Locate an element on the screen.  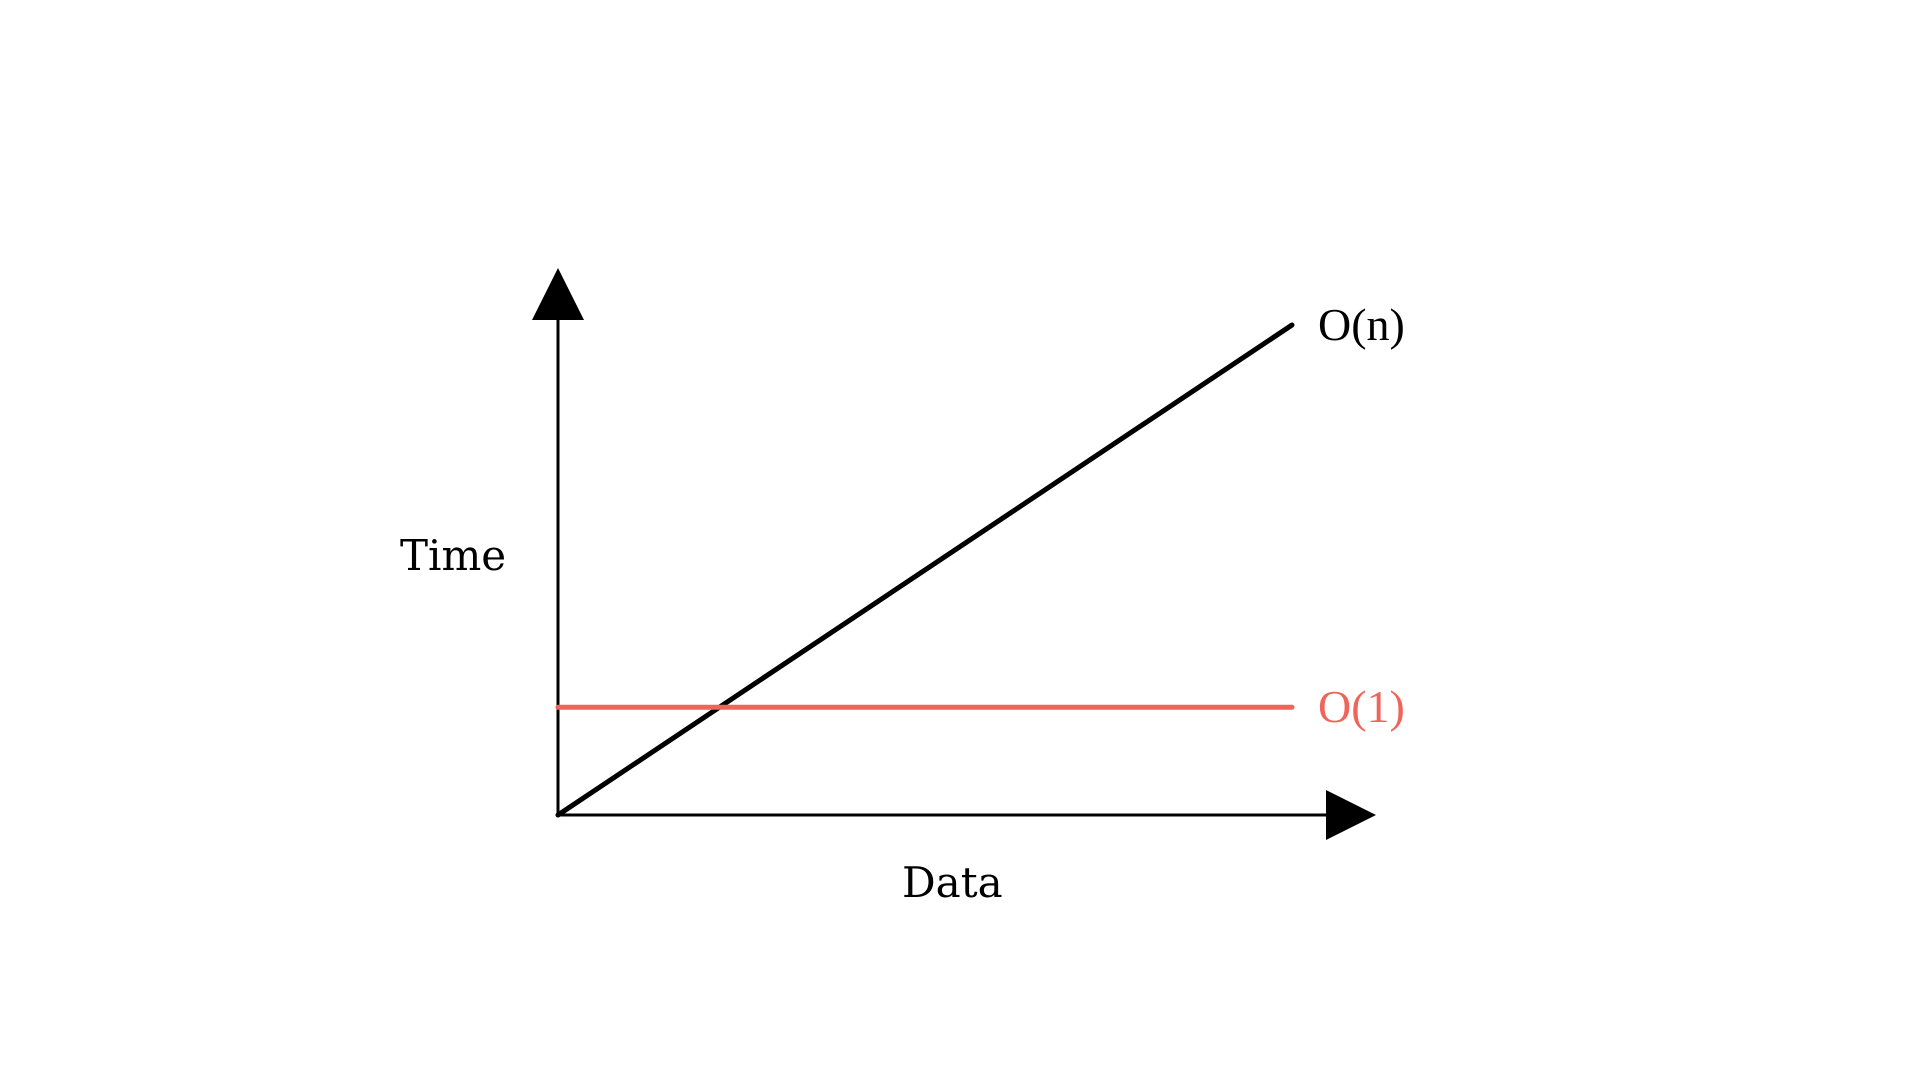
x-axis-arrow-icon is located at coordinates (1351, 815).